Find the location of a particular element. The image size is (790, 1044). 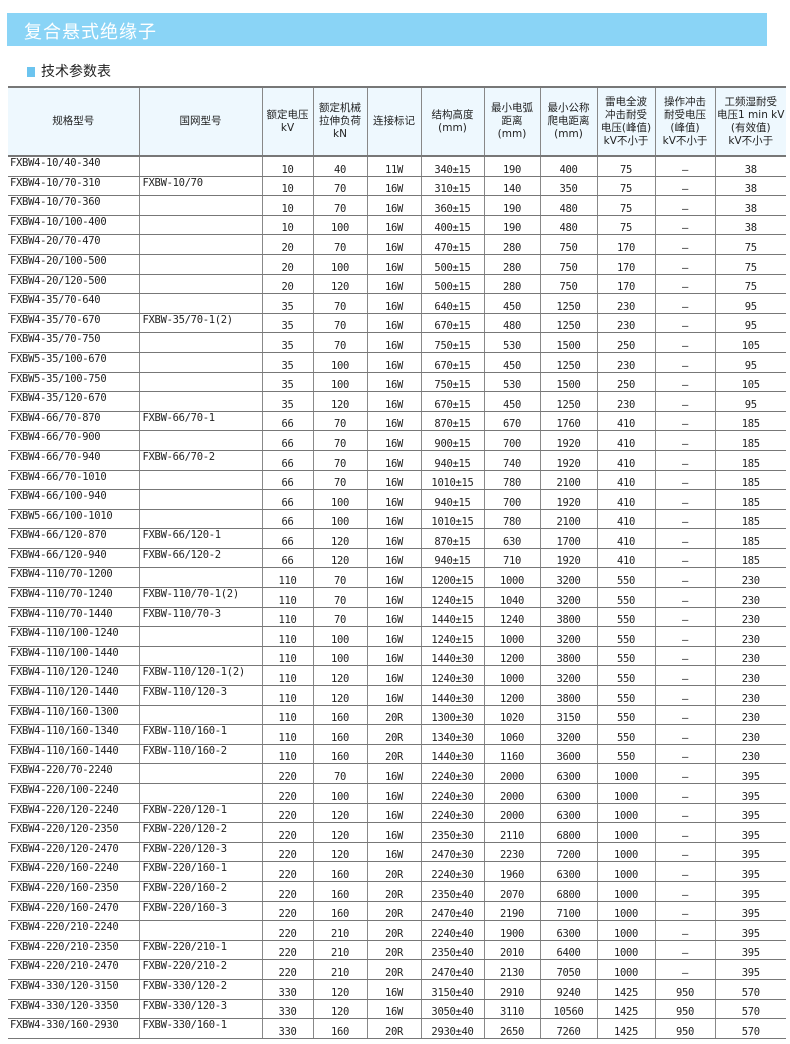

table-cell: 1160 is located at coordinates (511, 754).